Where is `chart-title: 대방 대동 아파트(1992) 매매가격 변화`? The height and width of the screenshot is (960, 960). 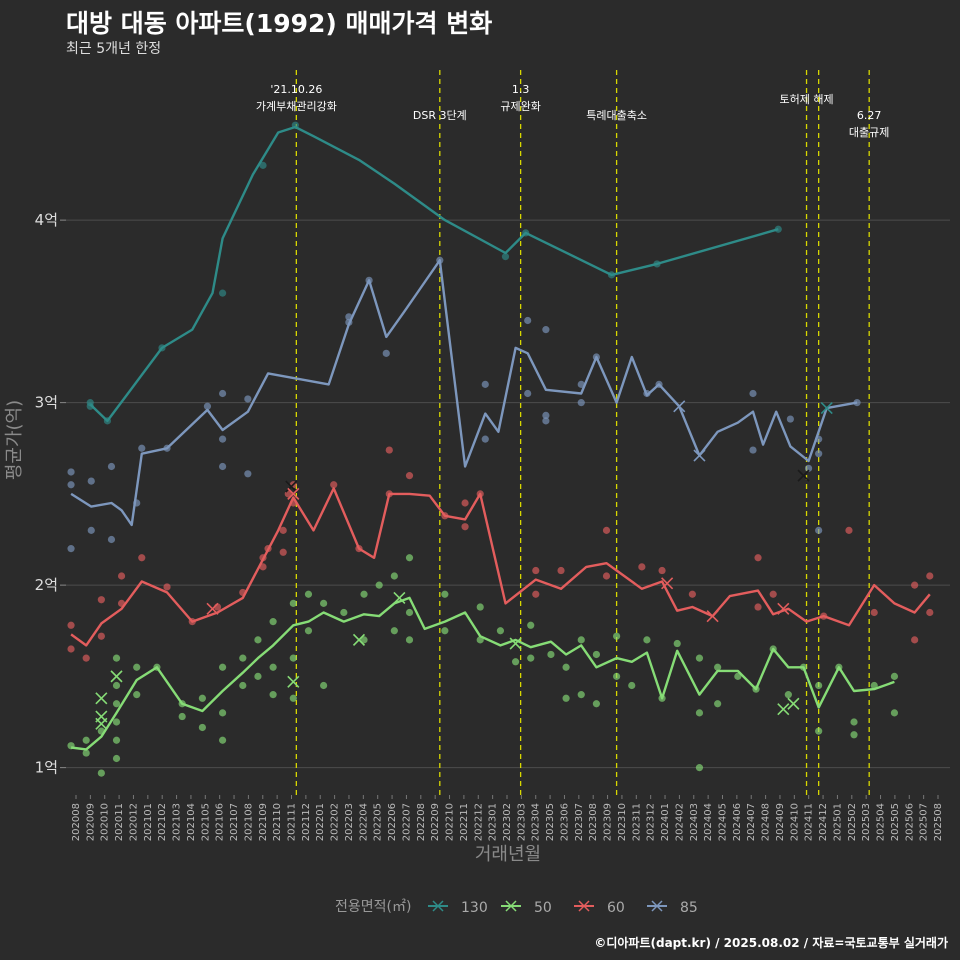 chart-title: 대방 대동 아파트(1992) 매매가격 변화 is located at coordinates (279, 23).